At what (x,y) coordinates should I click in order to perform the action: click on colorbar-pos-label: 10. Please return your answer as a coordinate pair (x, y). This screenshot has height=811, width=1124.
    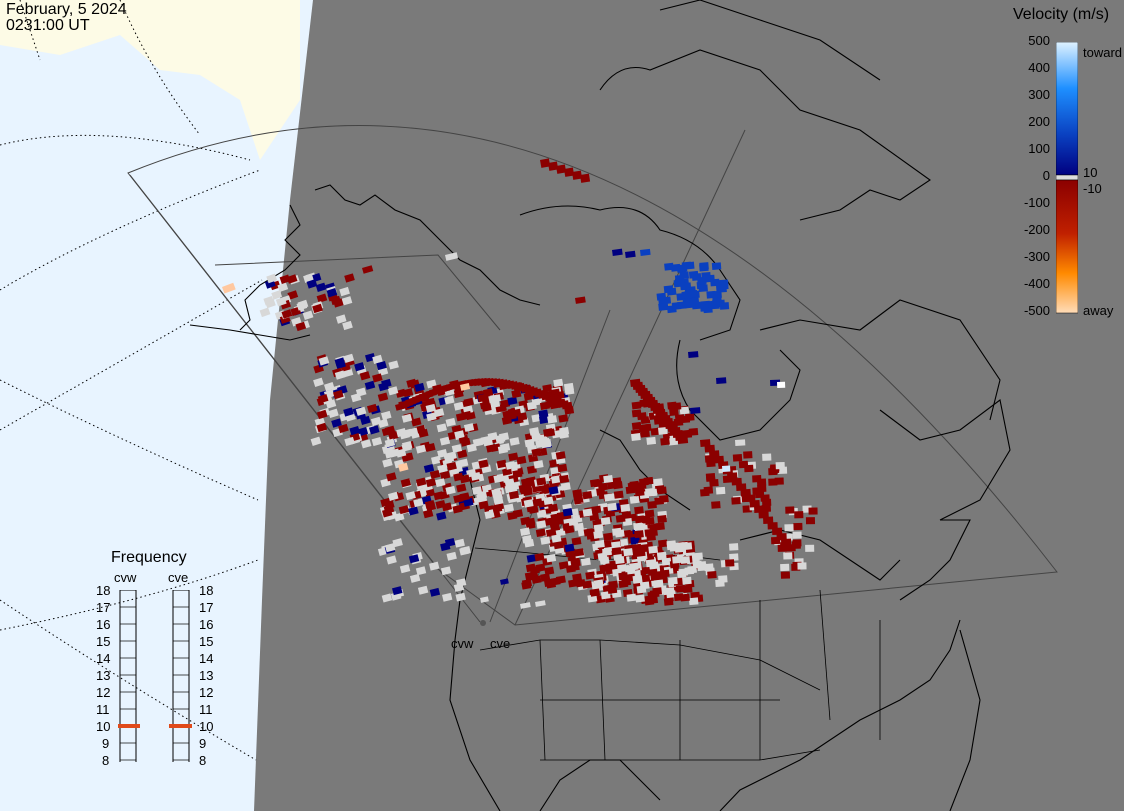
    Looking at the image, I should click on (1090, 172).